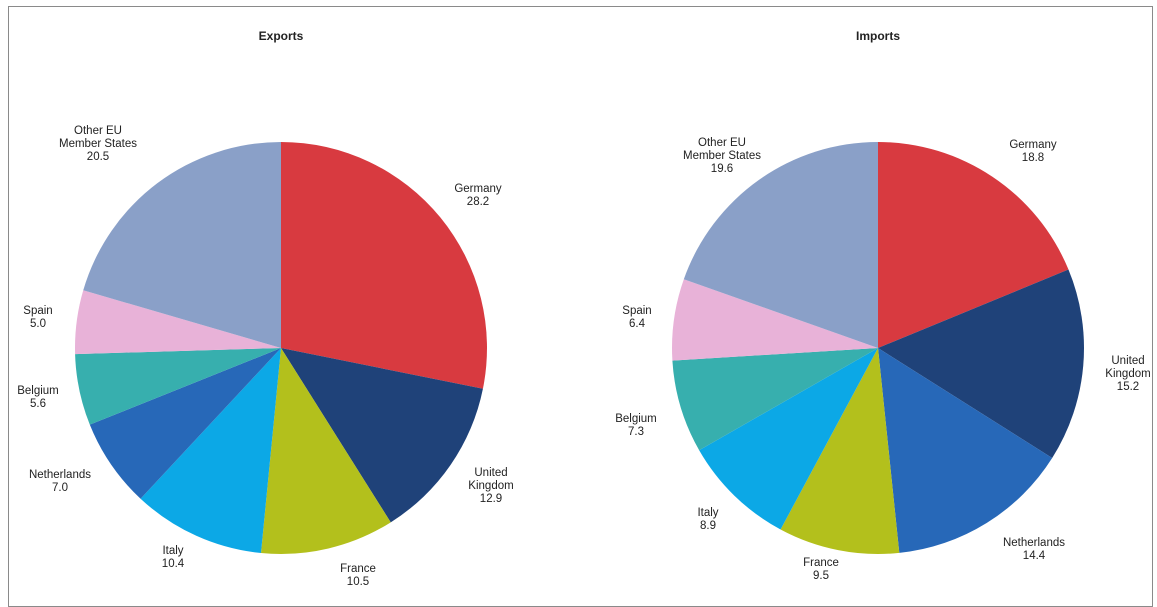  Describe the element at coordinates (178, 386) in the screenshot. I see `exports-slice-belgium` at that location.